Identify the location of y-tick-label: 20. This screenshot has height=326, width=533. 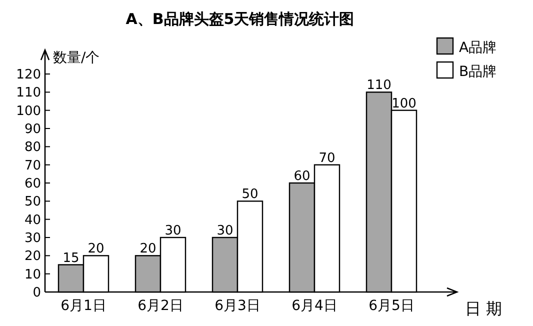
(32, 256).